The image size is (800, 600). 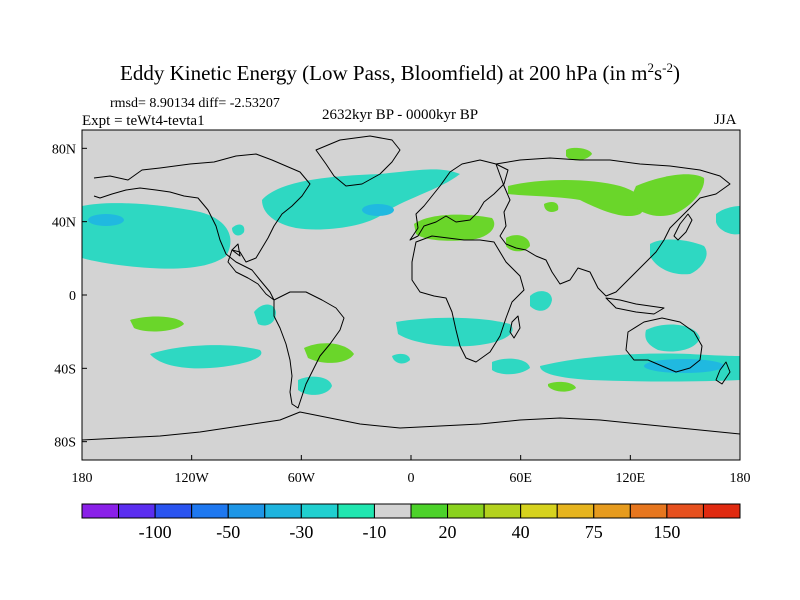 I want to click on anomaly-patch-europe, so click(x=551, y=207).